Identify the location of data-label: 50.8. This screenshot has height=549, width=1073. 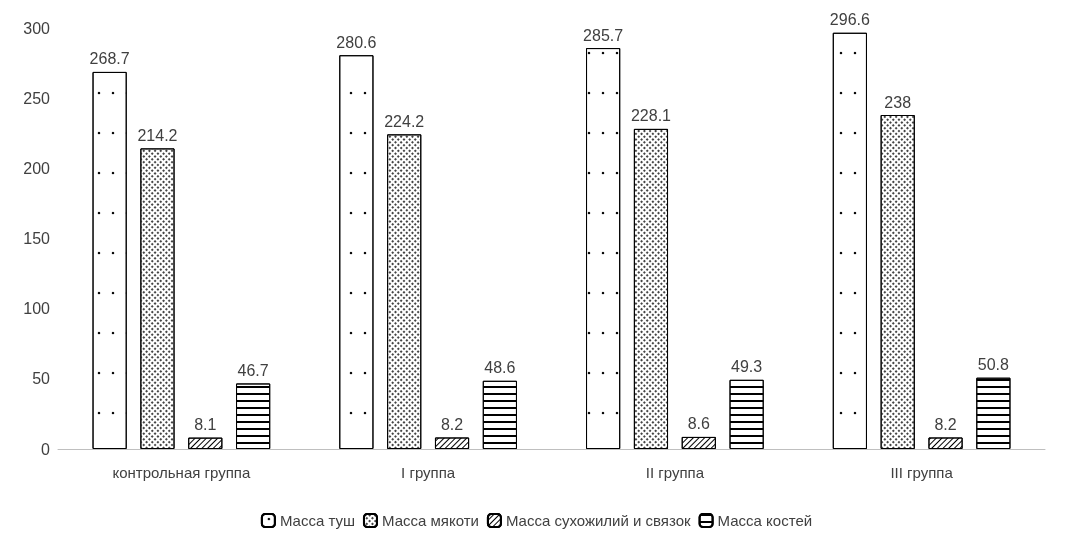
(993, 365).